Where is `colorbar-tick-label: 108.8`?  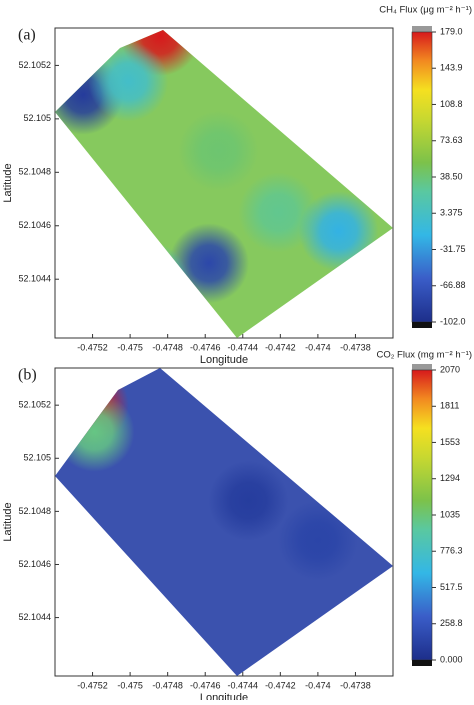 colorbar-tick-label: 108.8 is located at coordinates (451, 104).